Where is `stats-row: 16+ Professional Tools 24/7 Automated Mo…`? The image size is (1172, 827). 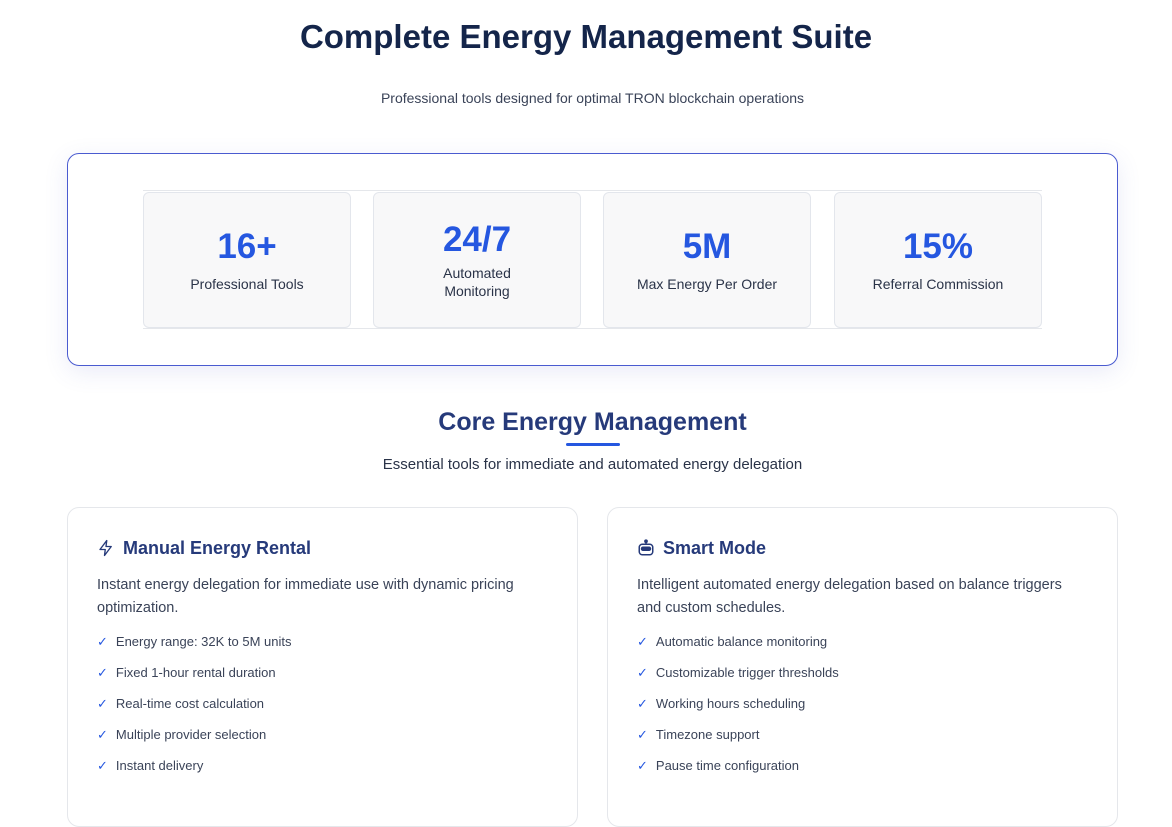 stats-row: 16+ Professional Tools 24/7 Automated Mo… is located at coordinates (592, 259).